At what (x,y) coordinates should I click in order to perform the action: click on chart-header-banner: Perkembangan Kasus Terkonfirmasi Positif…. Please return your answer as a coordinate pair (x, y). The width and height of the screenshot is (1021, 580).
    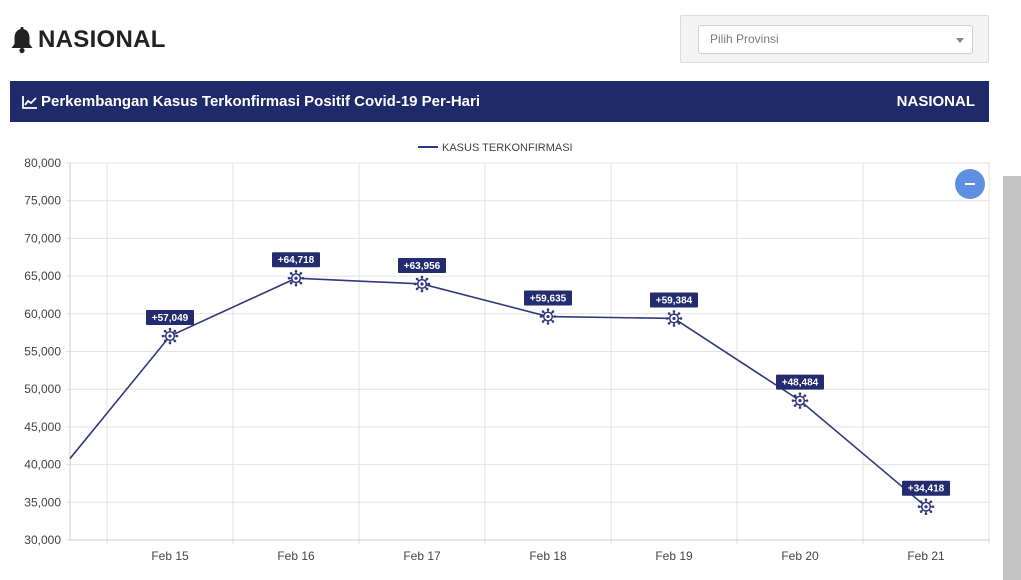
    Looking at the image, I should click on (499, 101).